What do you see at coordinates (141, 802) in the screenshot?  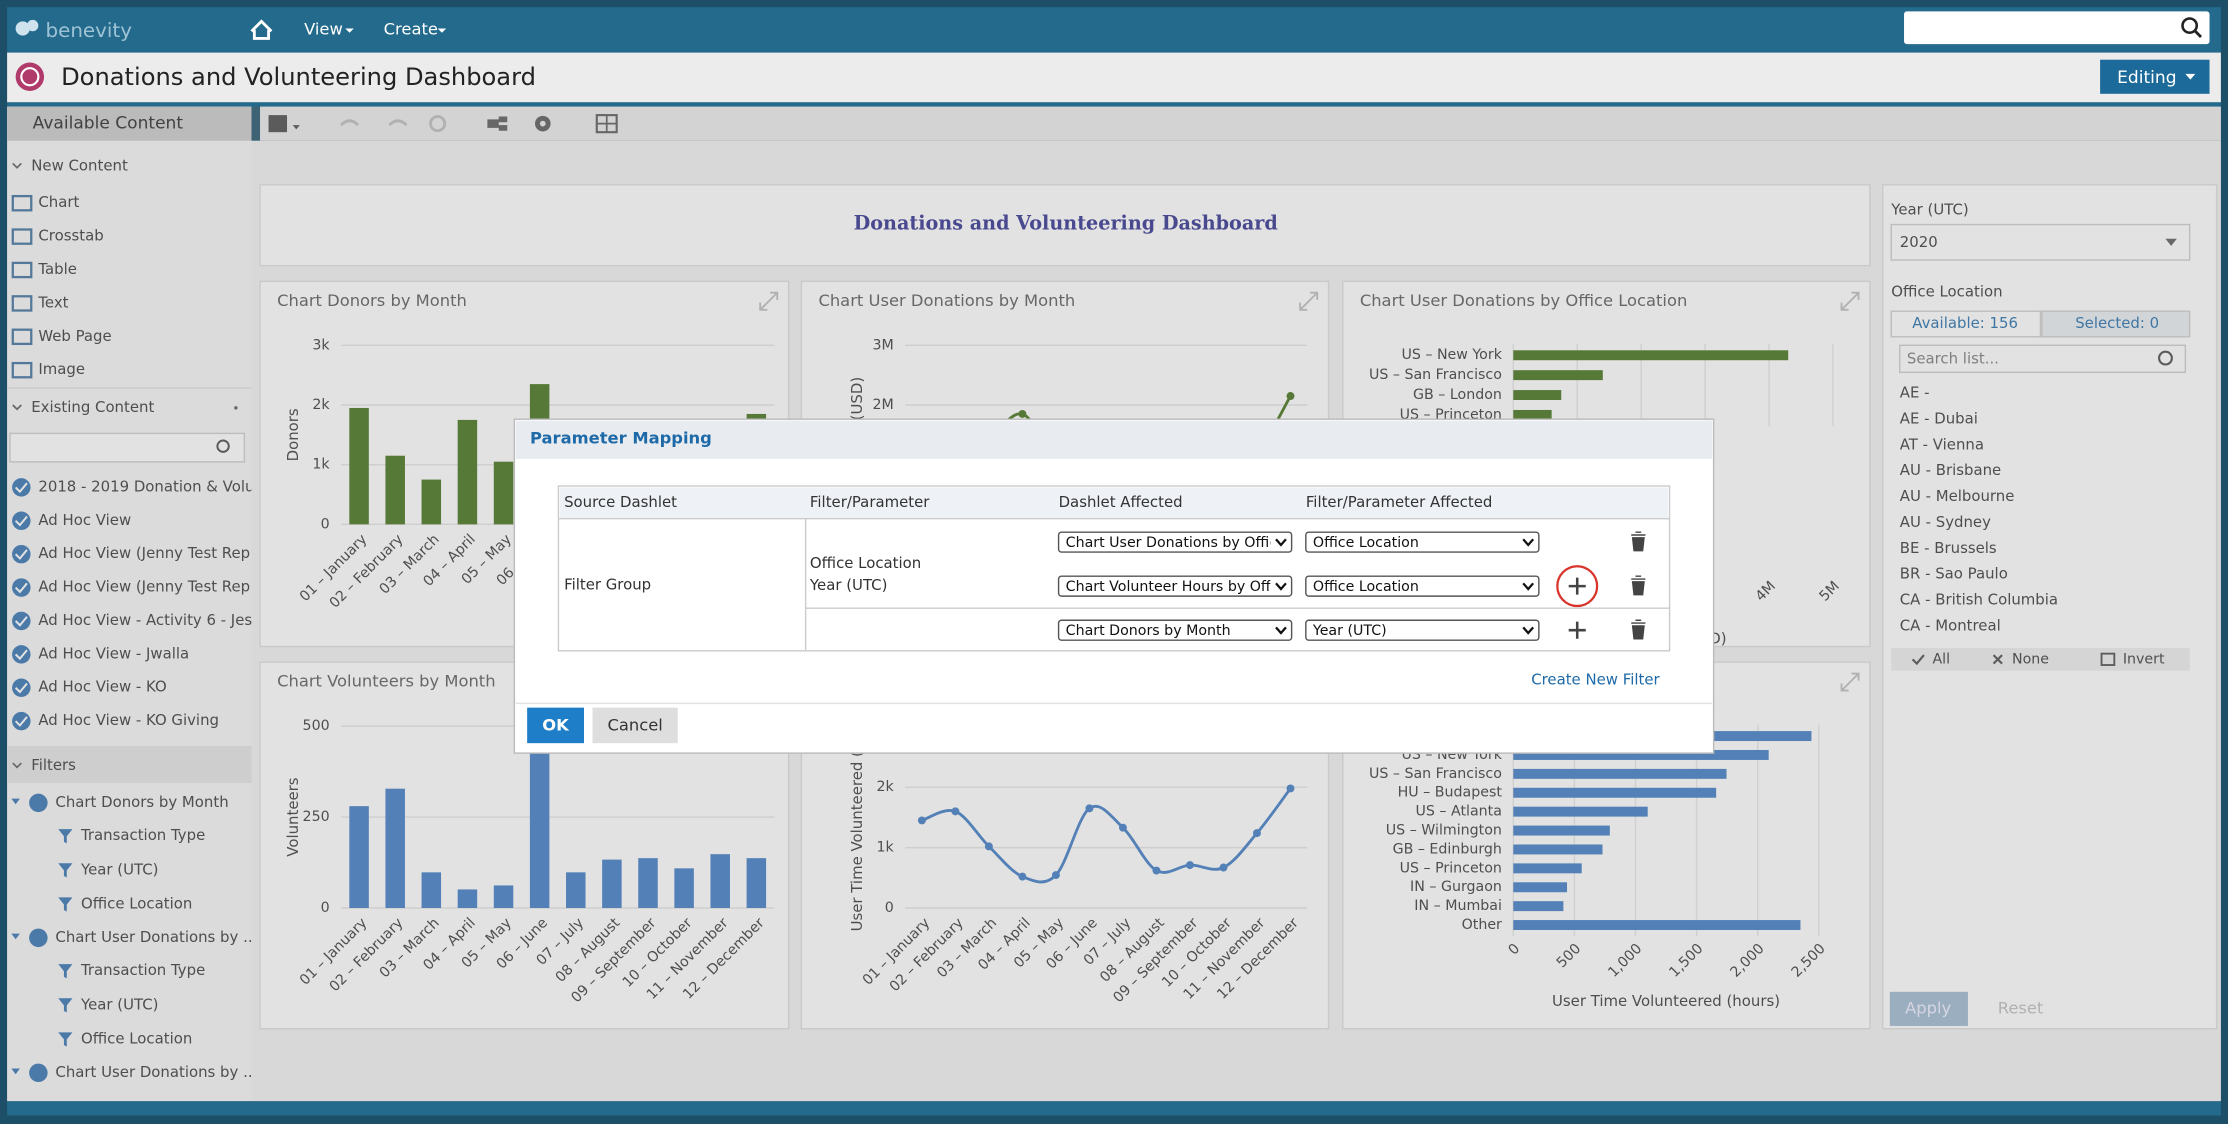 I see `filter-group: Chart Donors by Month` at bounding box center [141, 802].